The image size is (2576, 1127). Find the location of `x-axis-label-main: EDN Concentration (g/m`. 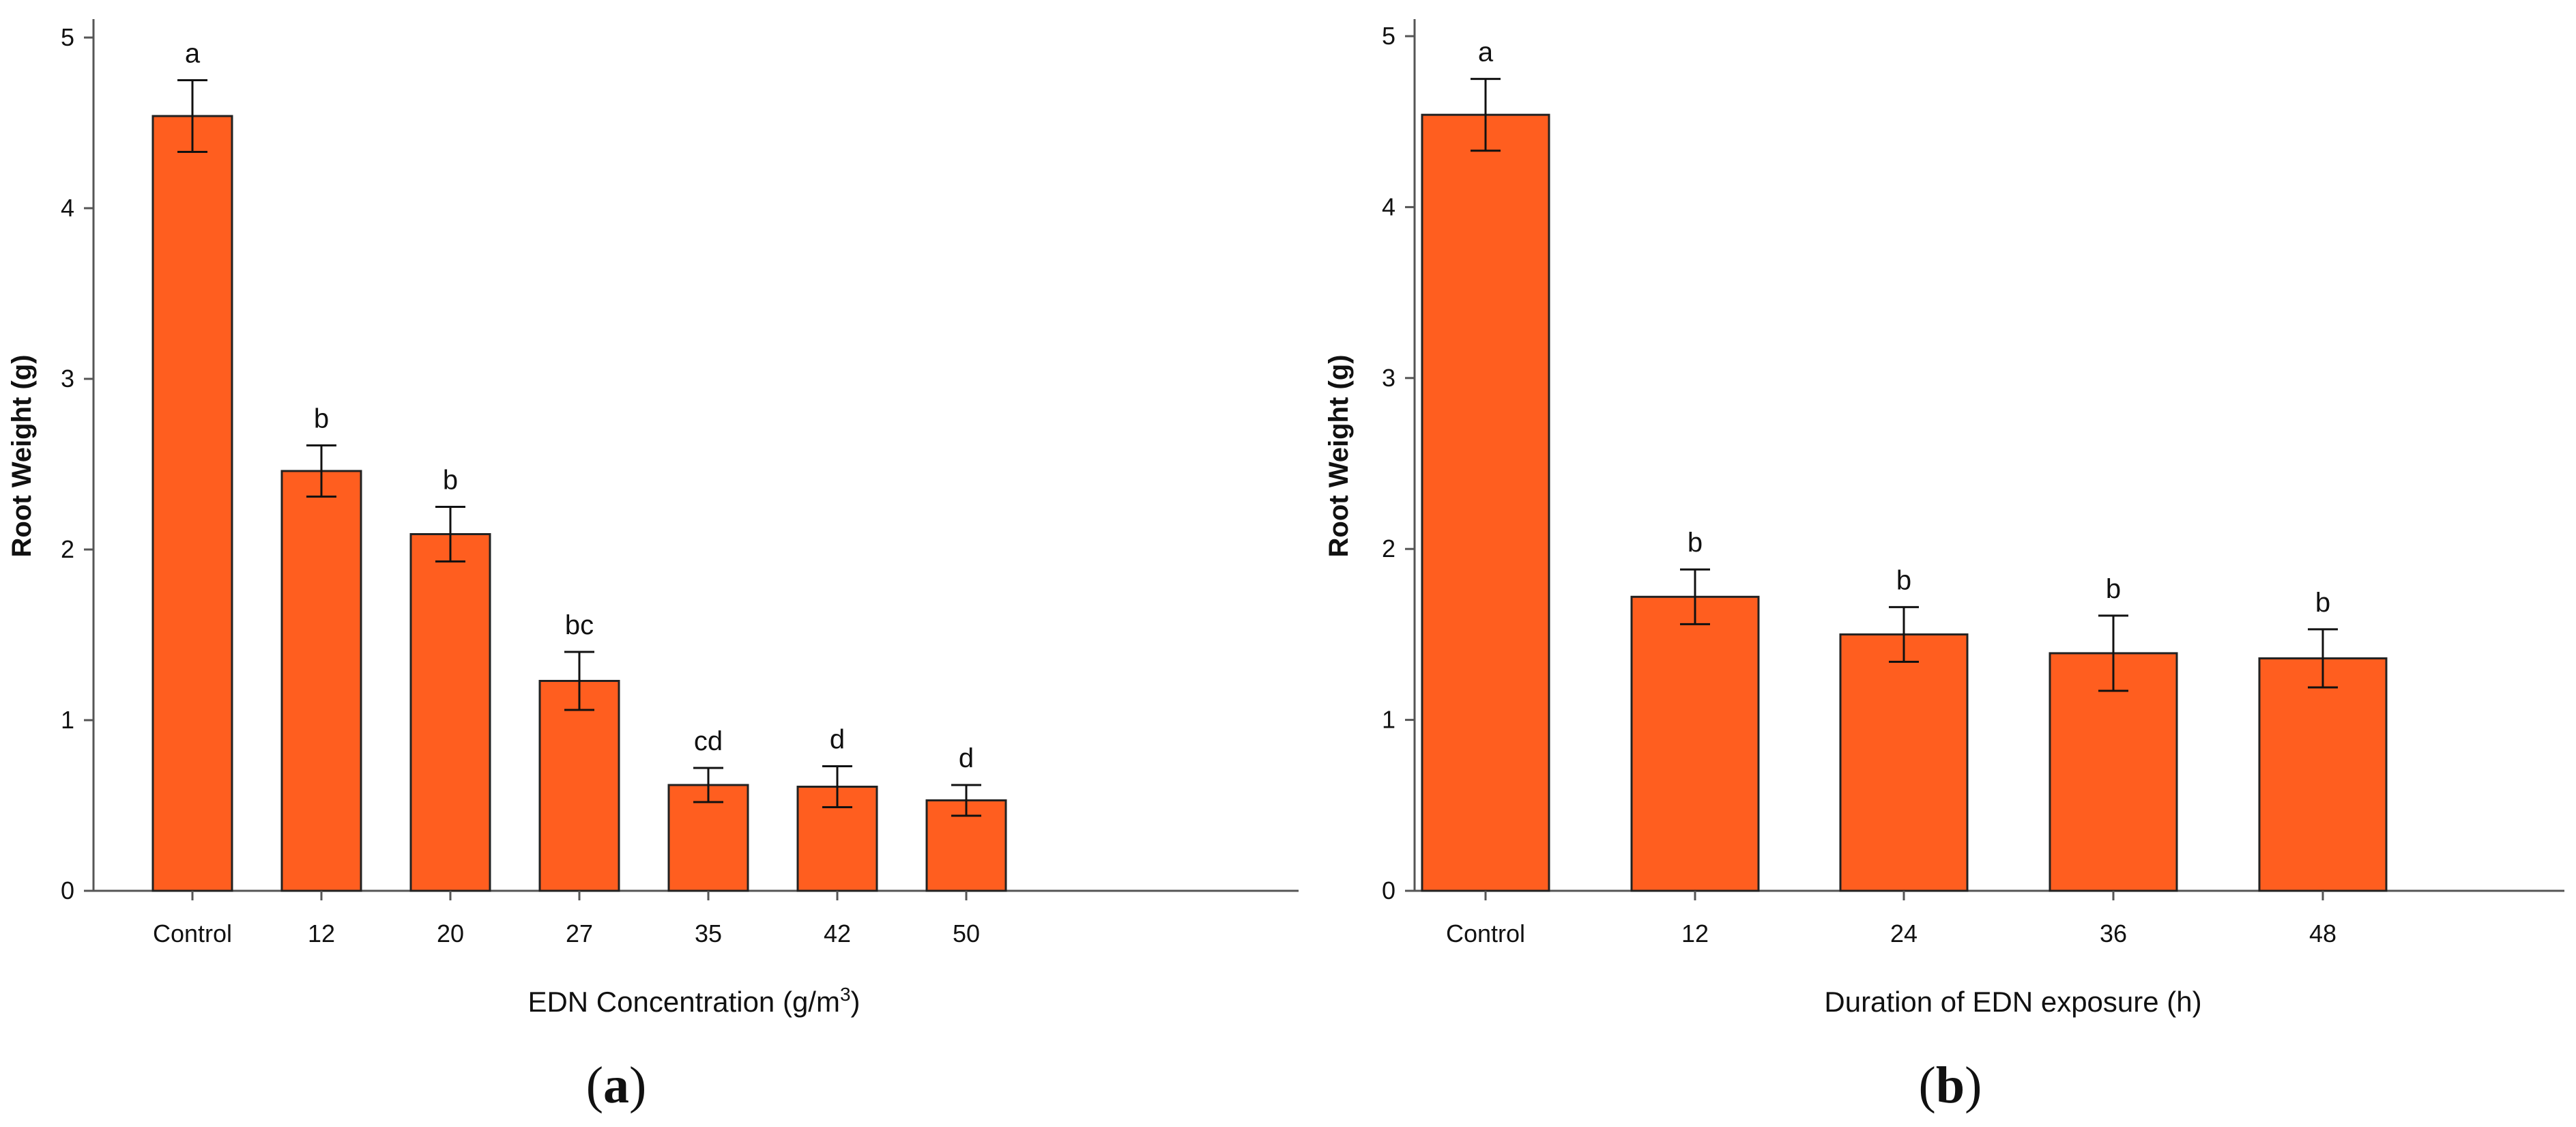

x-axis-label-main: EDN Concentration (g/m is located at coordinates (683, 1002).